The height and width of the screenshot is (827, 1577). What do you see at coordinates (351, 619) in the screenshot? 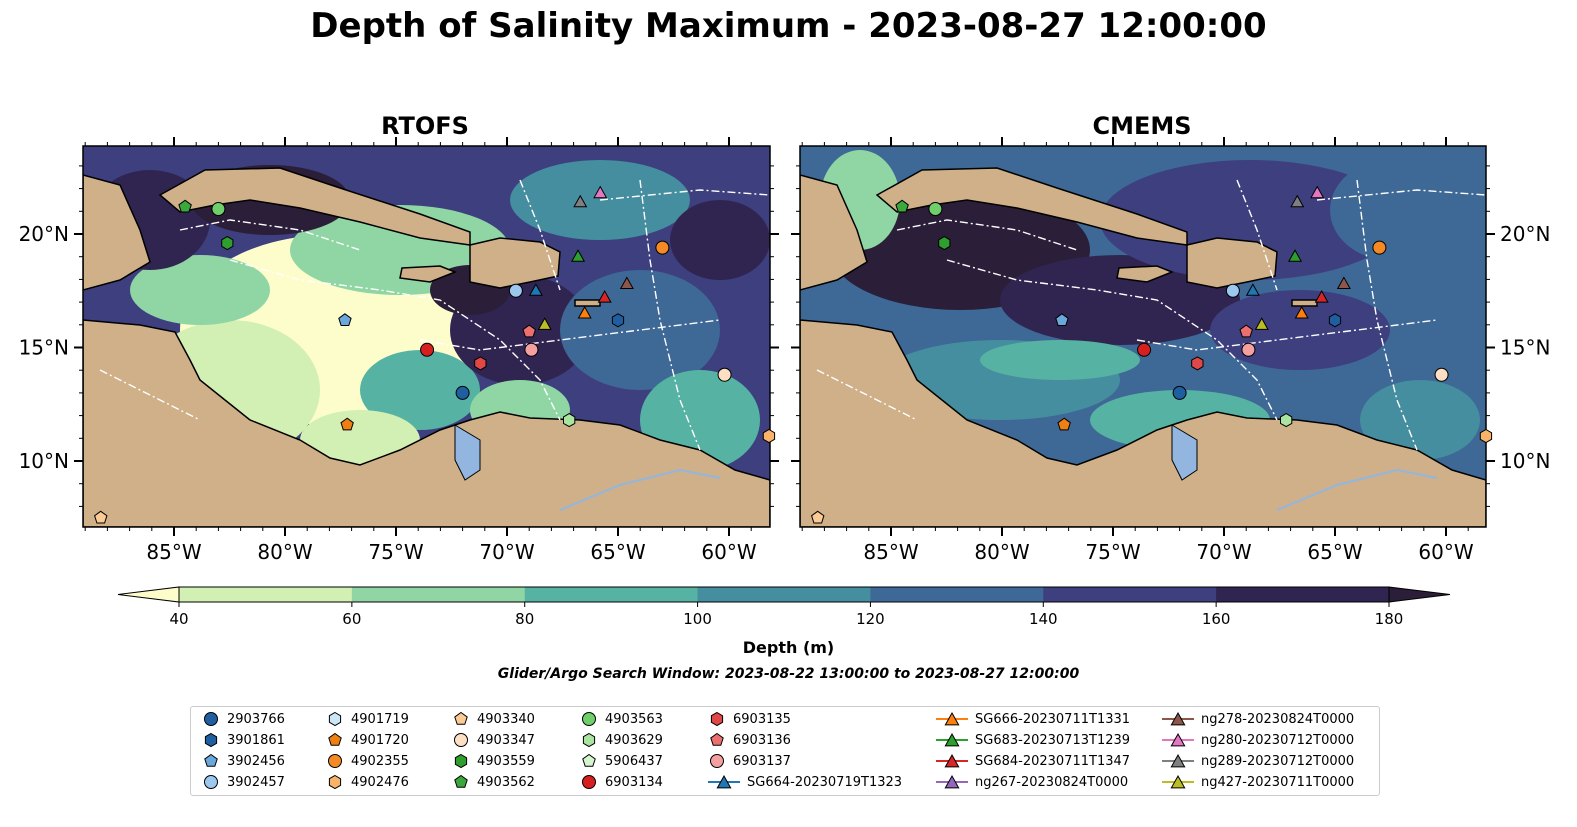
I see `colorbar-tick-label: 60` at bounding box center [351, 619].